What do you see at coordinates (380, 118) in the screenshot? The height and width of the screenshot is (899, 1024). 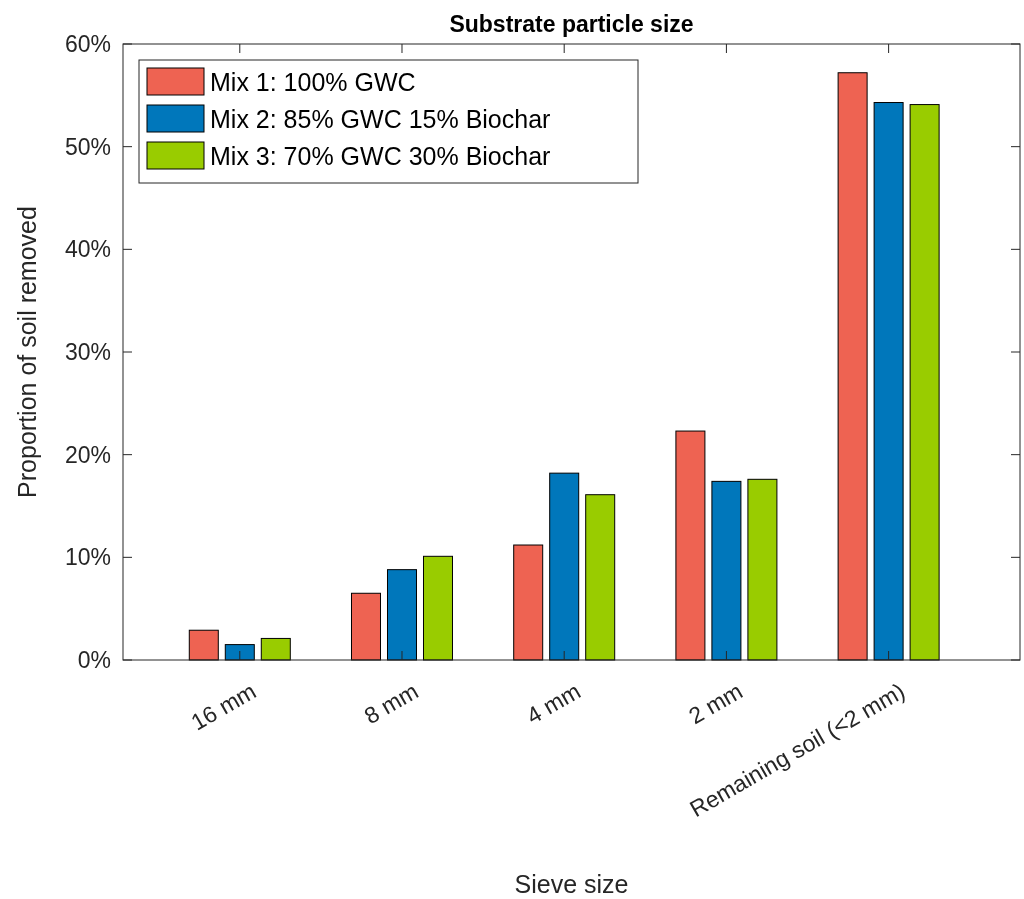 I see `legend-label: Mix 2: 85% GWC 15% Biochar` at bounding box center [380, 118].